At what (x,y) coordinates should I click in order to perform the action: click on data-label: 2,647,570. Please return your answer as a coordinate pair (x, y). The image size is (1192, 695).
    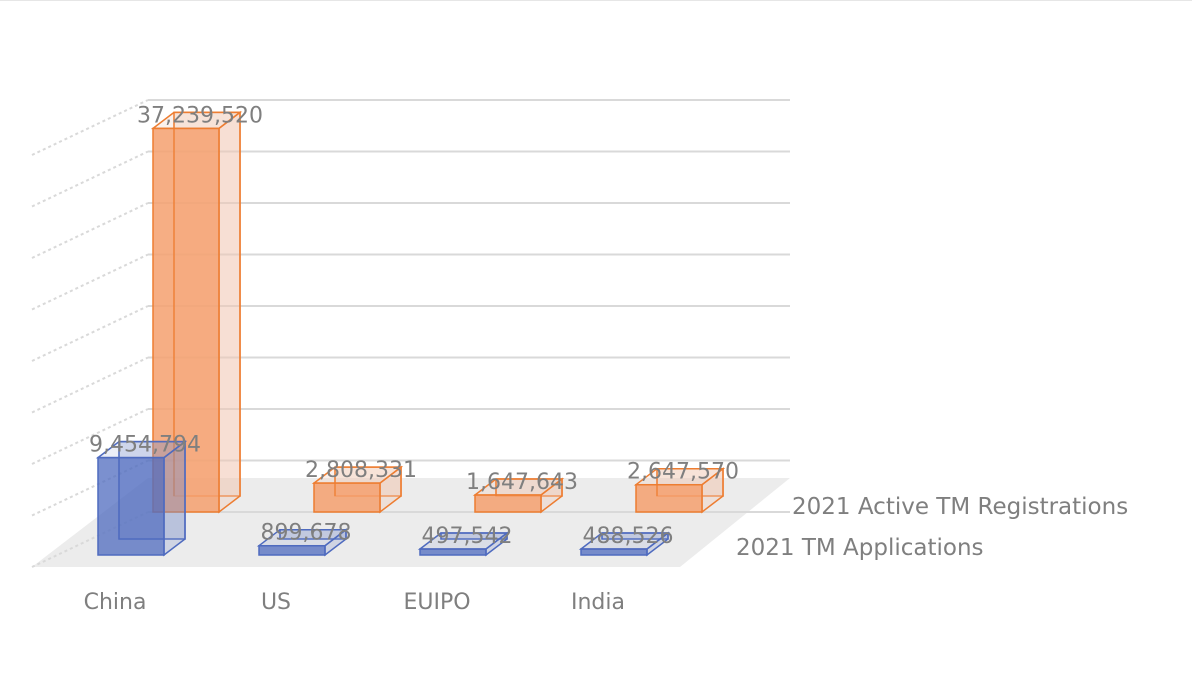
    Looking at the image, I should click on (683, 472).